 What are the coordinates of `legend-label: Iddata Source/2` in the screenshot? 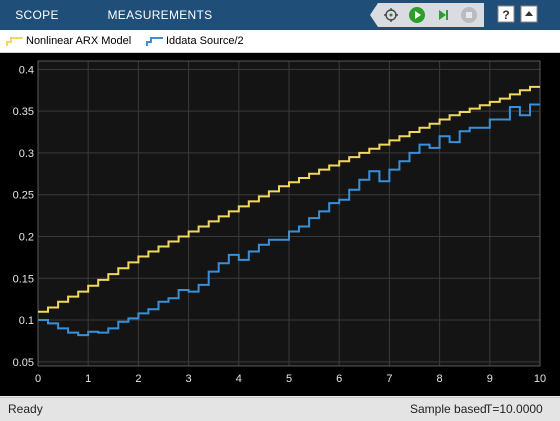 It's located at (205, 41).